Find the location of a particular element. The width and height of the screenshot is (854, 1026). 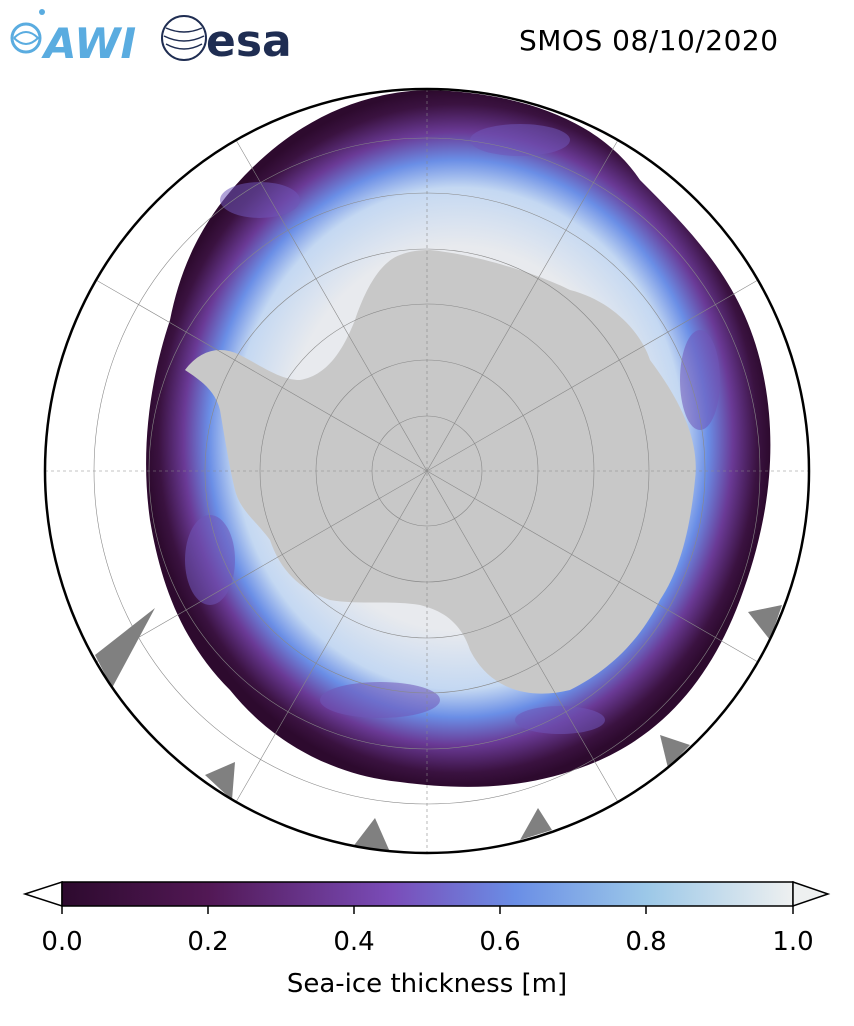

colorbar-tick-label: 0.0 is located at coordinates (61, 942).